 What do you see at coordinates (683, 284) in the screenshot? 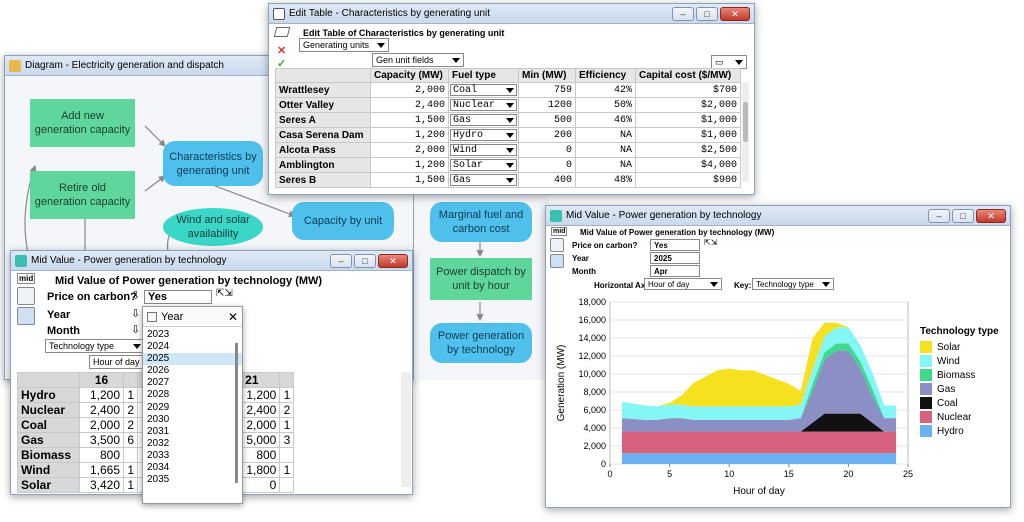
I see `haxis-dropdown: Hour of day` at bounding box center [683, 284].